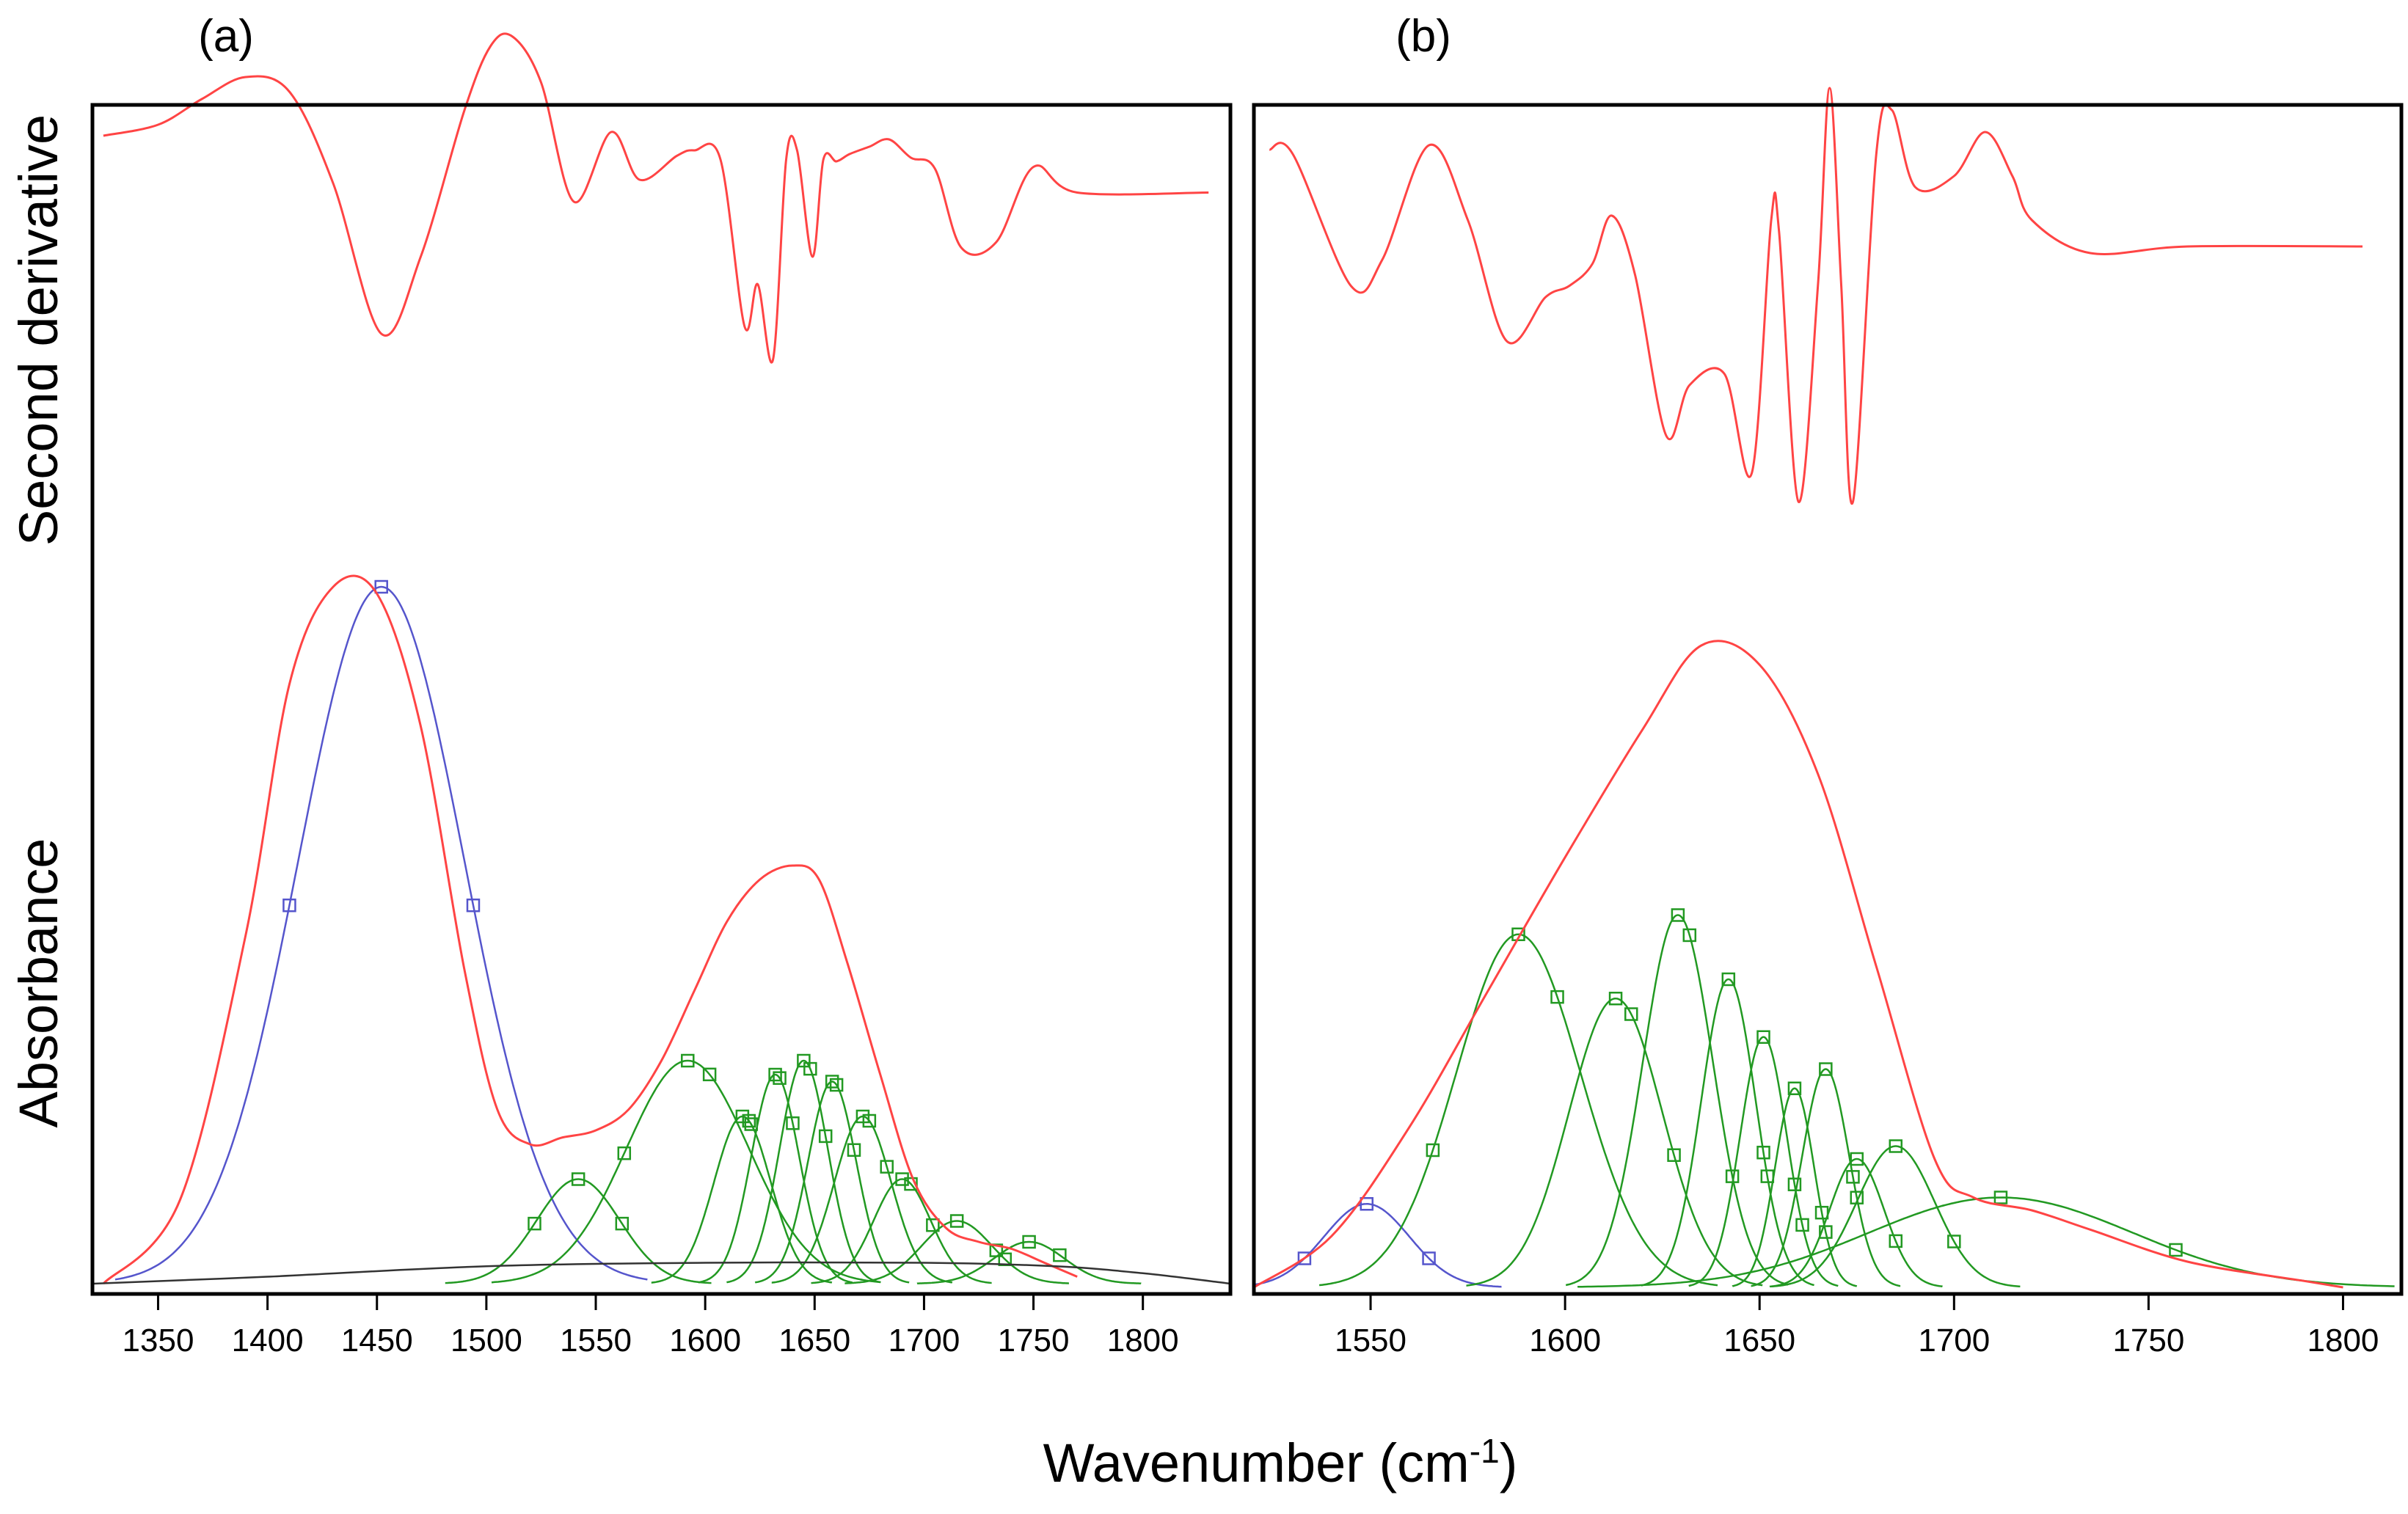 Image resolution: width=2408 pixels, height=1514 pixels. What do you see at coordinates (1256, 1463) in the screenshot?
I see `x-axis-title-main: Wavenumber (cm` at bounding box center [1256, 1463].